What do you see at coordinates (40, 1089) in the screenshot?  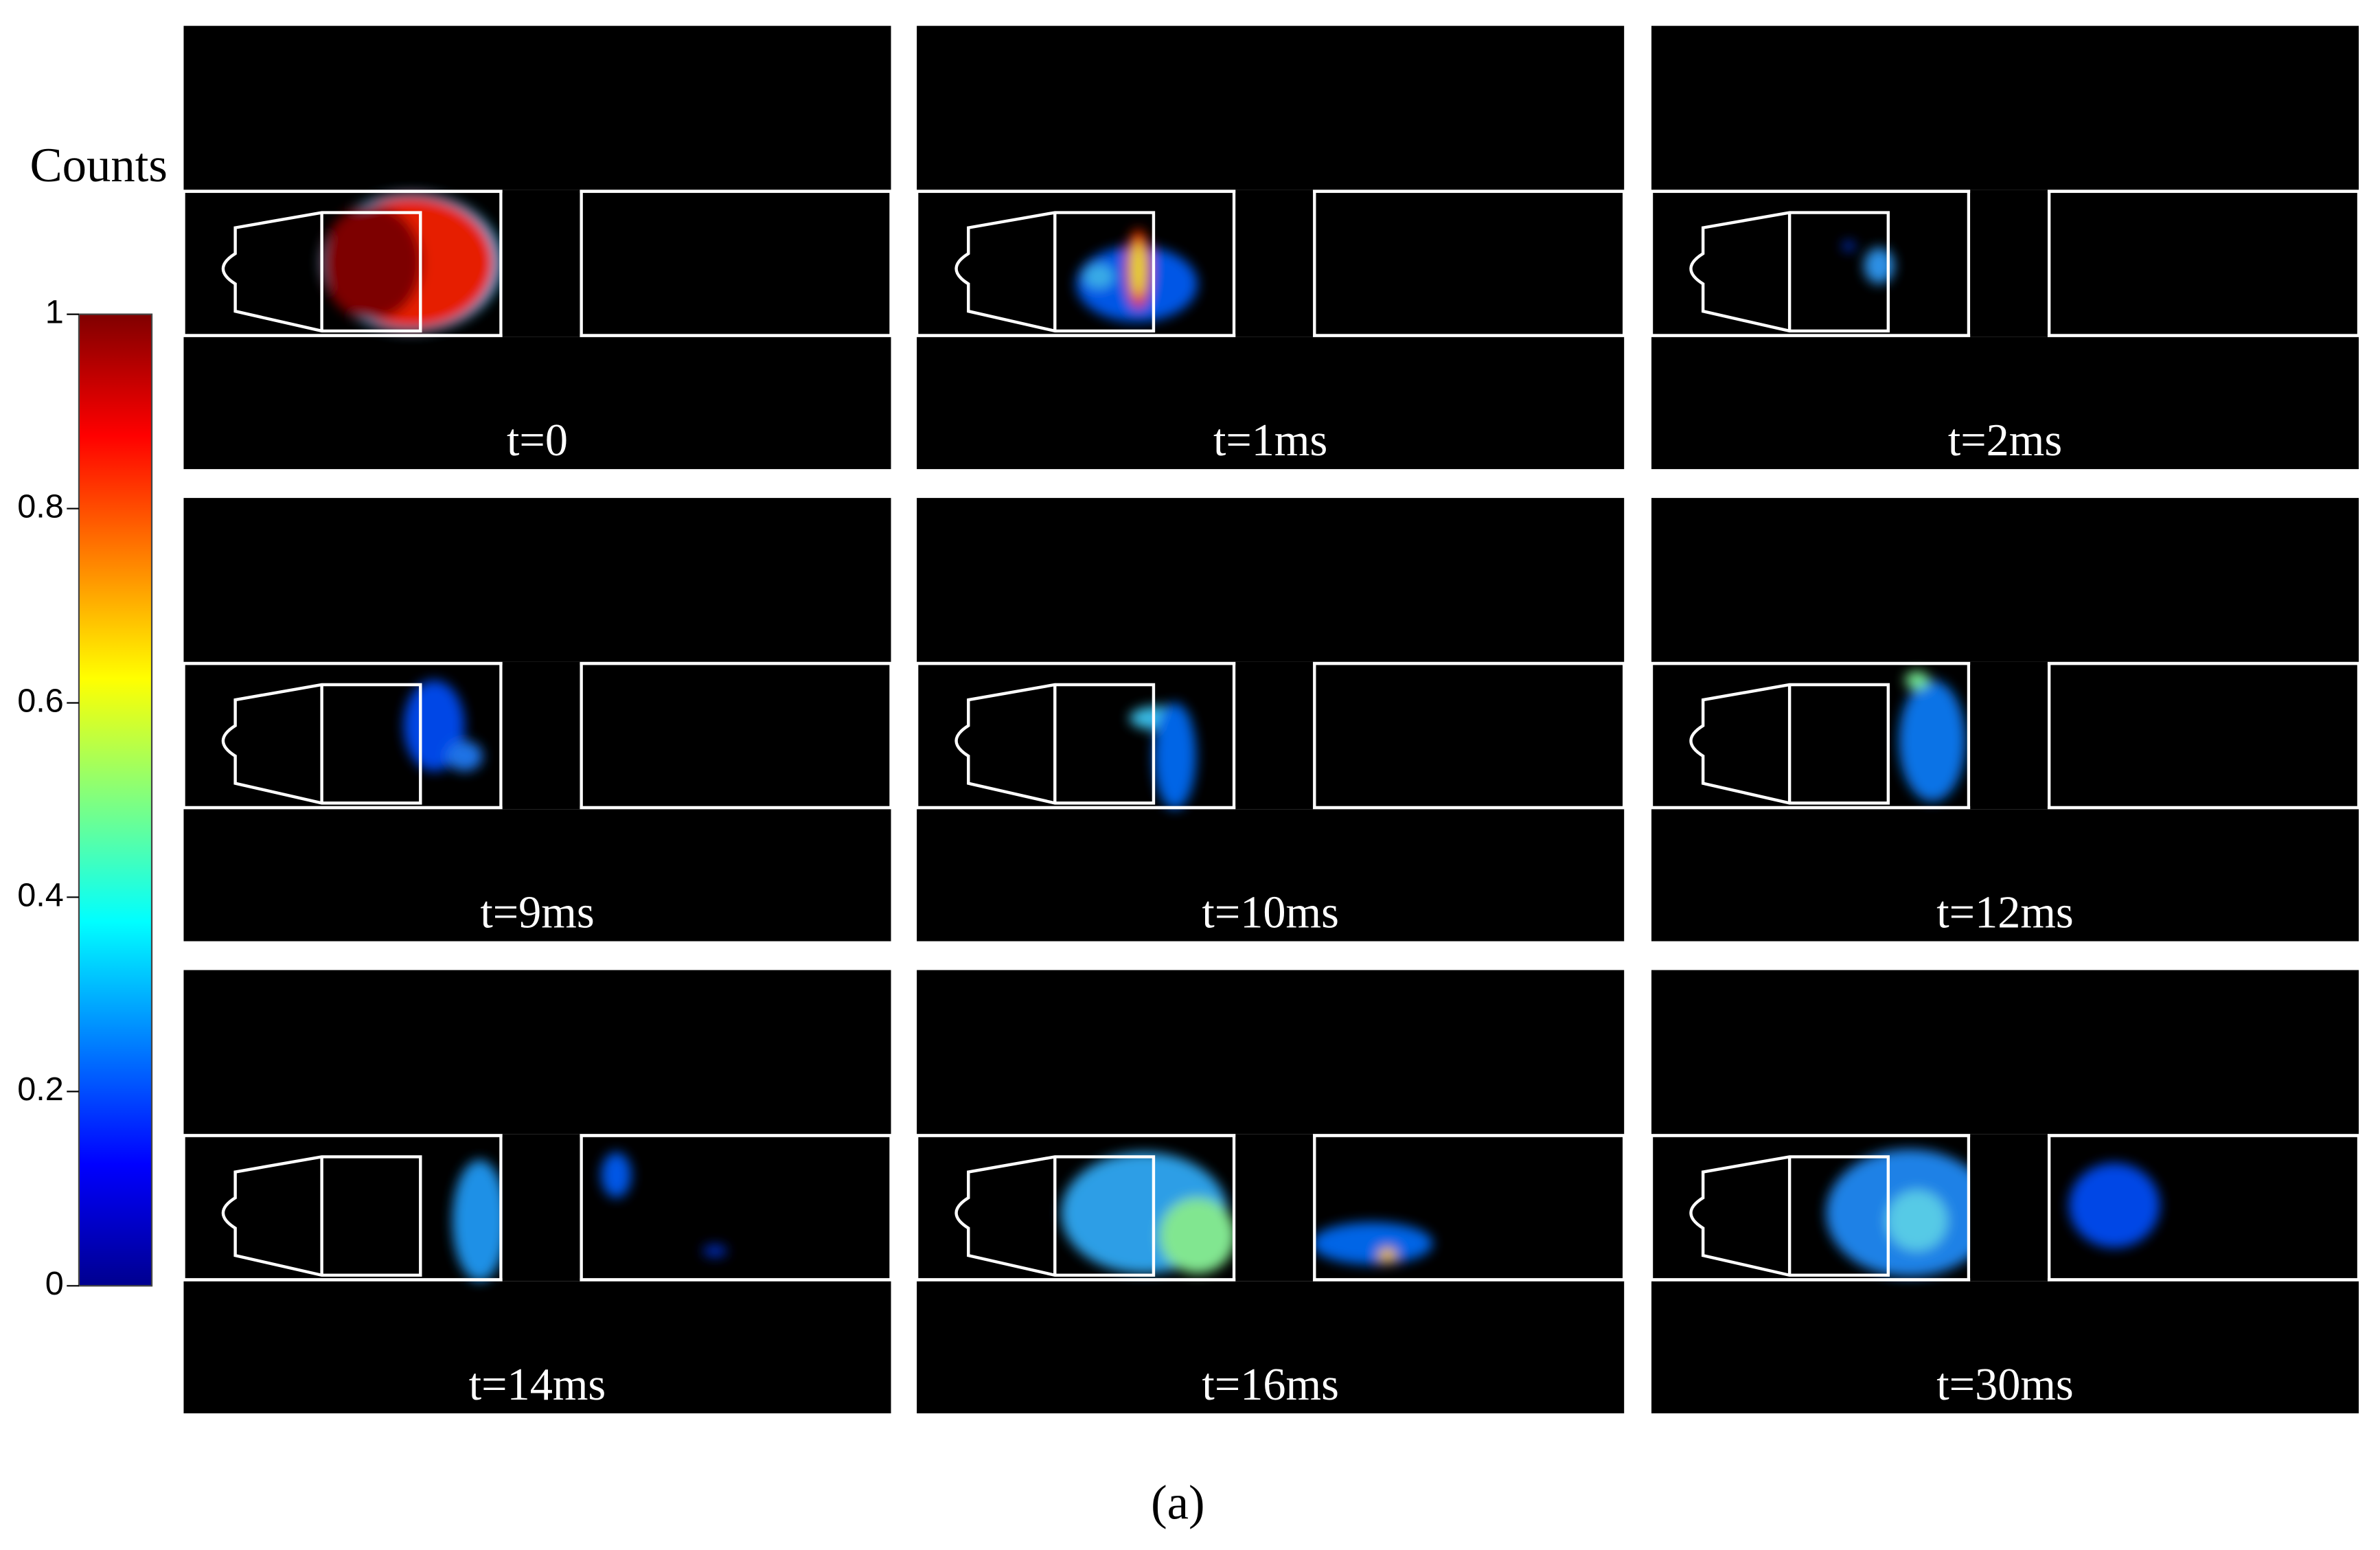 I see `colorbar-tick-label: 0.2` at bounding box center [40, 1089].